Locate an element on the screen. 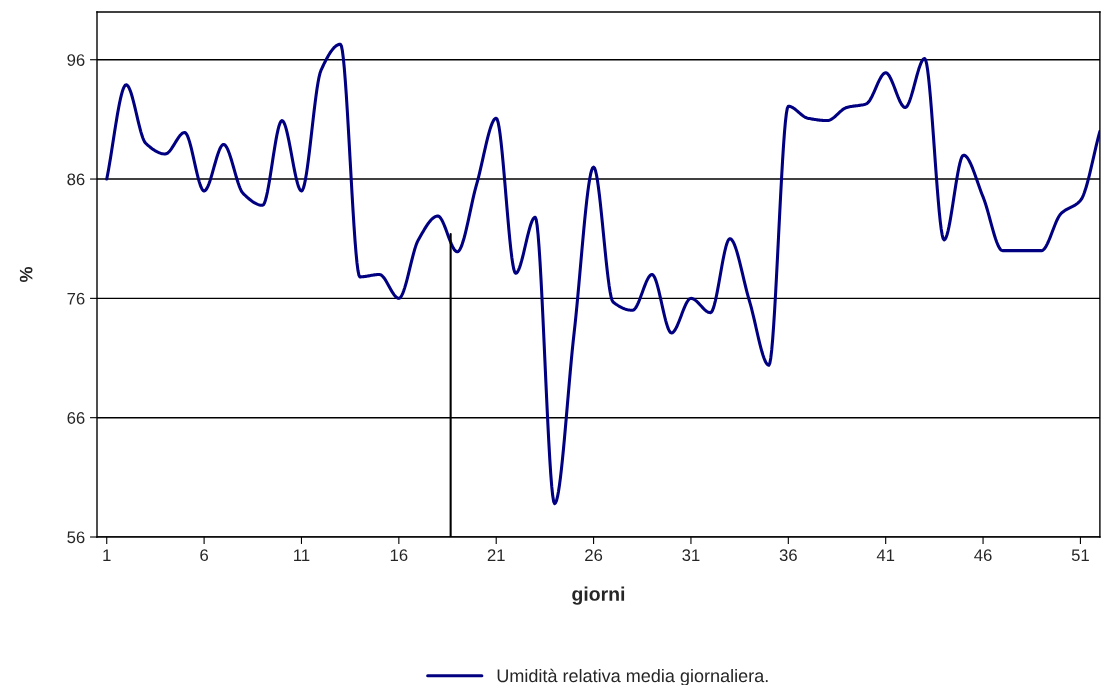  x-tick-label: 16 is located at coordinates (399, 555).